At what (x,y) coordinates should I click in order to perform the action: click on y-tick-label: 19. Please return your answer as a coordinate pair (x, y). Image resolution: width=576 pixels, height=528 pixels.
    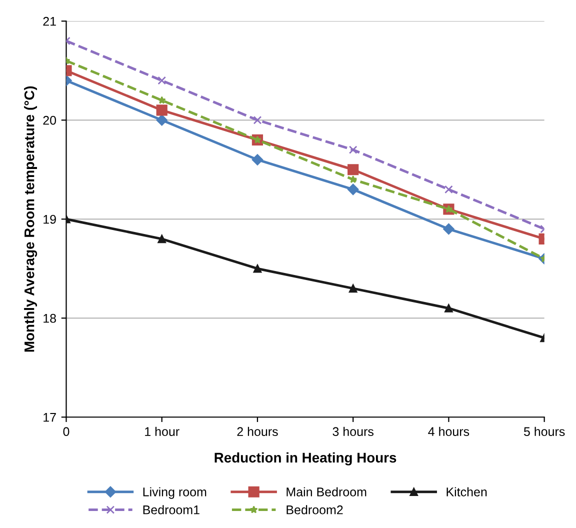
    Looking at the image, I should click on (50, 219).